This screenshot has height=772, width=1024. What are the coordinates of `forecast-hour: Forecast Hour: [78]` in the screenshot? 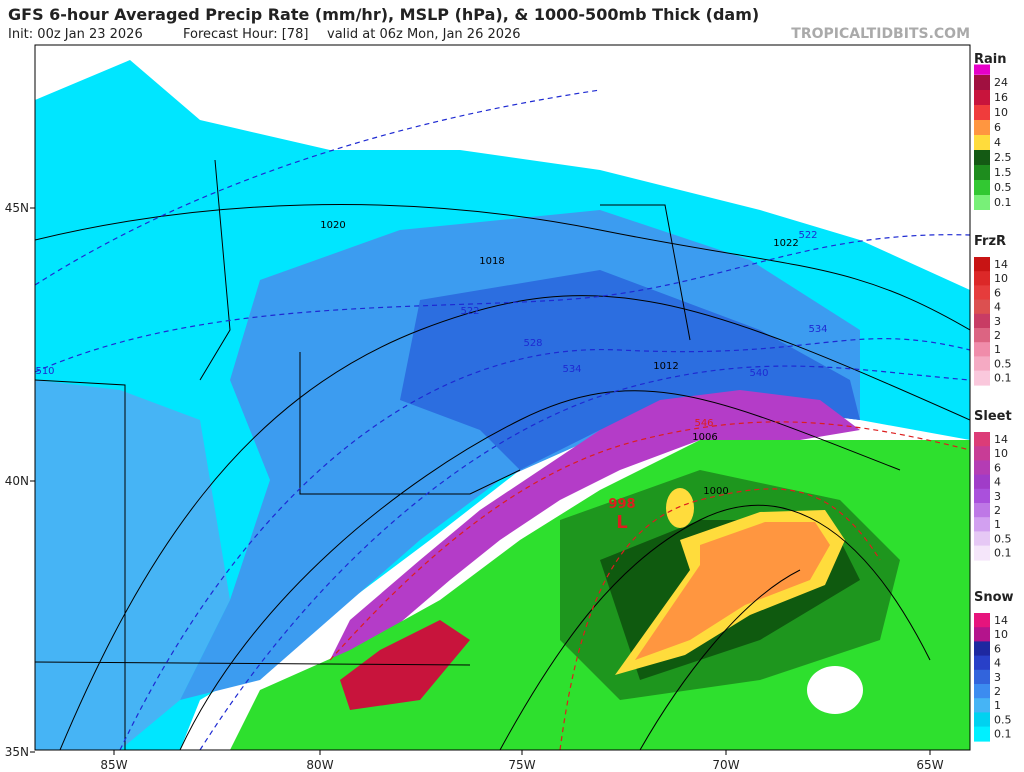 It's located at (245, 34).